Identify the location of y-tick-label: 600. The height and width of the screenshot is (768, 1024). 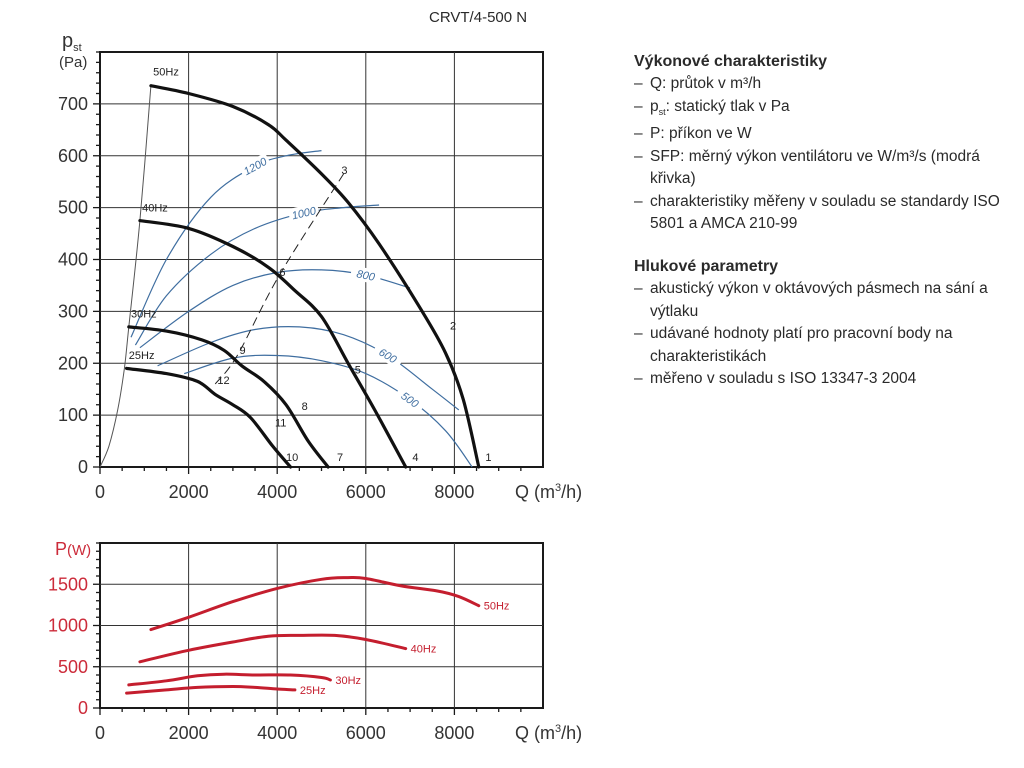
(73, 156).